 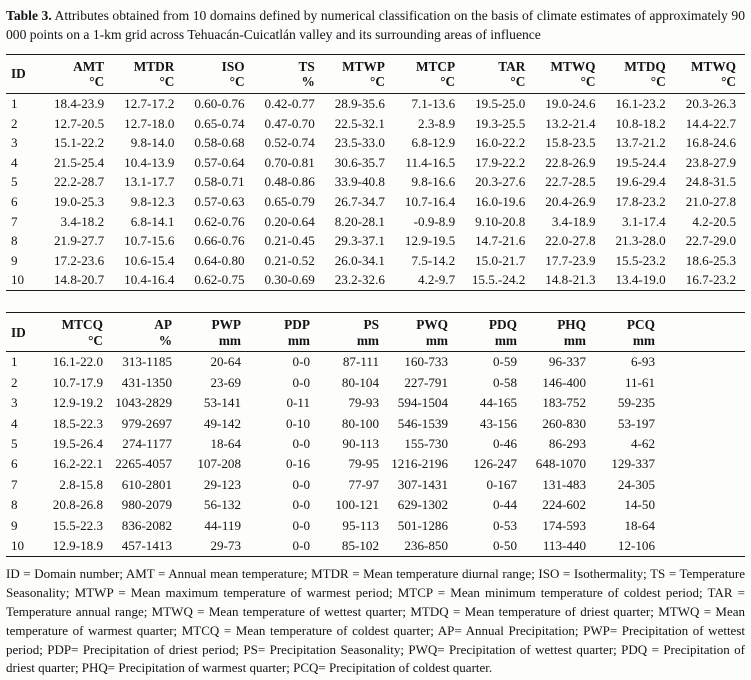 I want to click on row-id-cell: 3, so click(x=14, y=143).